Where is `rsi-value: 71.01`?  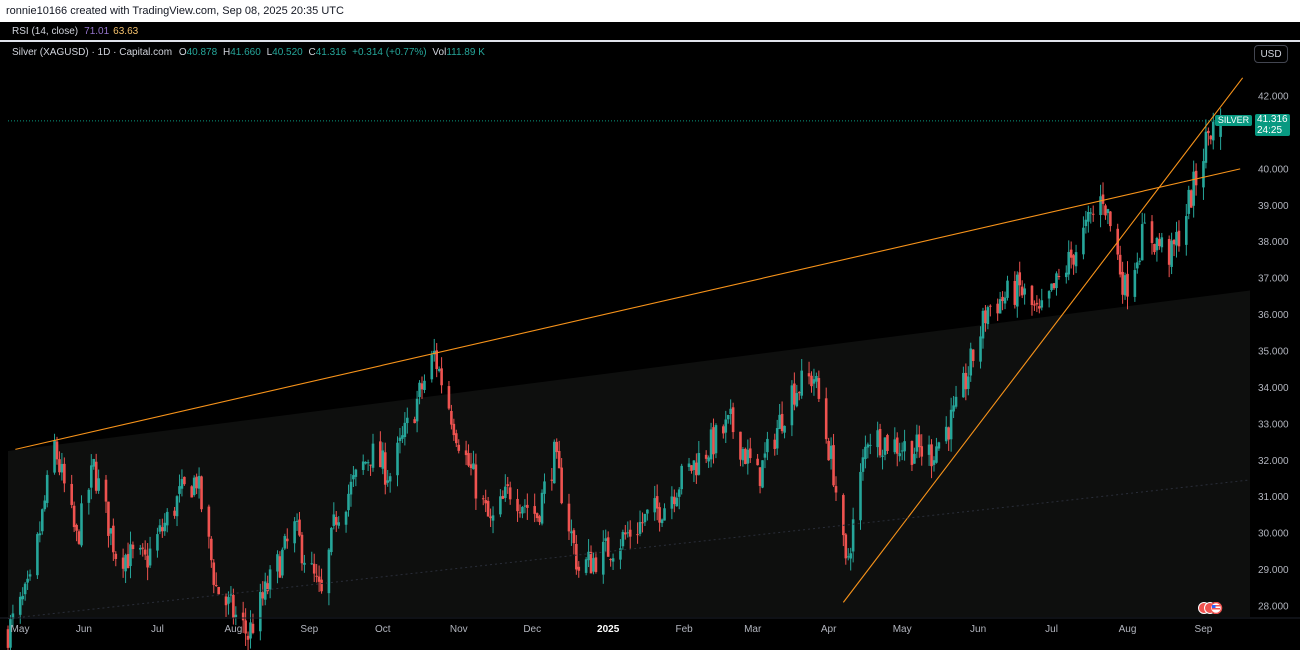
rsi-value: 71.01 is located at coordinates (97, 31).